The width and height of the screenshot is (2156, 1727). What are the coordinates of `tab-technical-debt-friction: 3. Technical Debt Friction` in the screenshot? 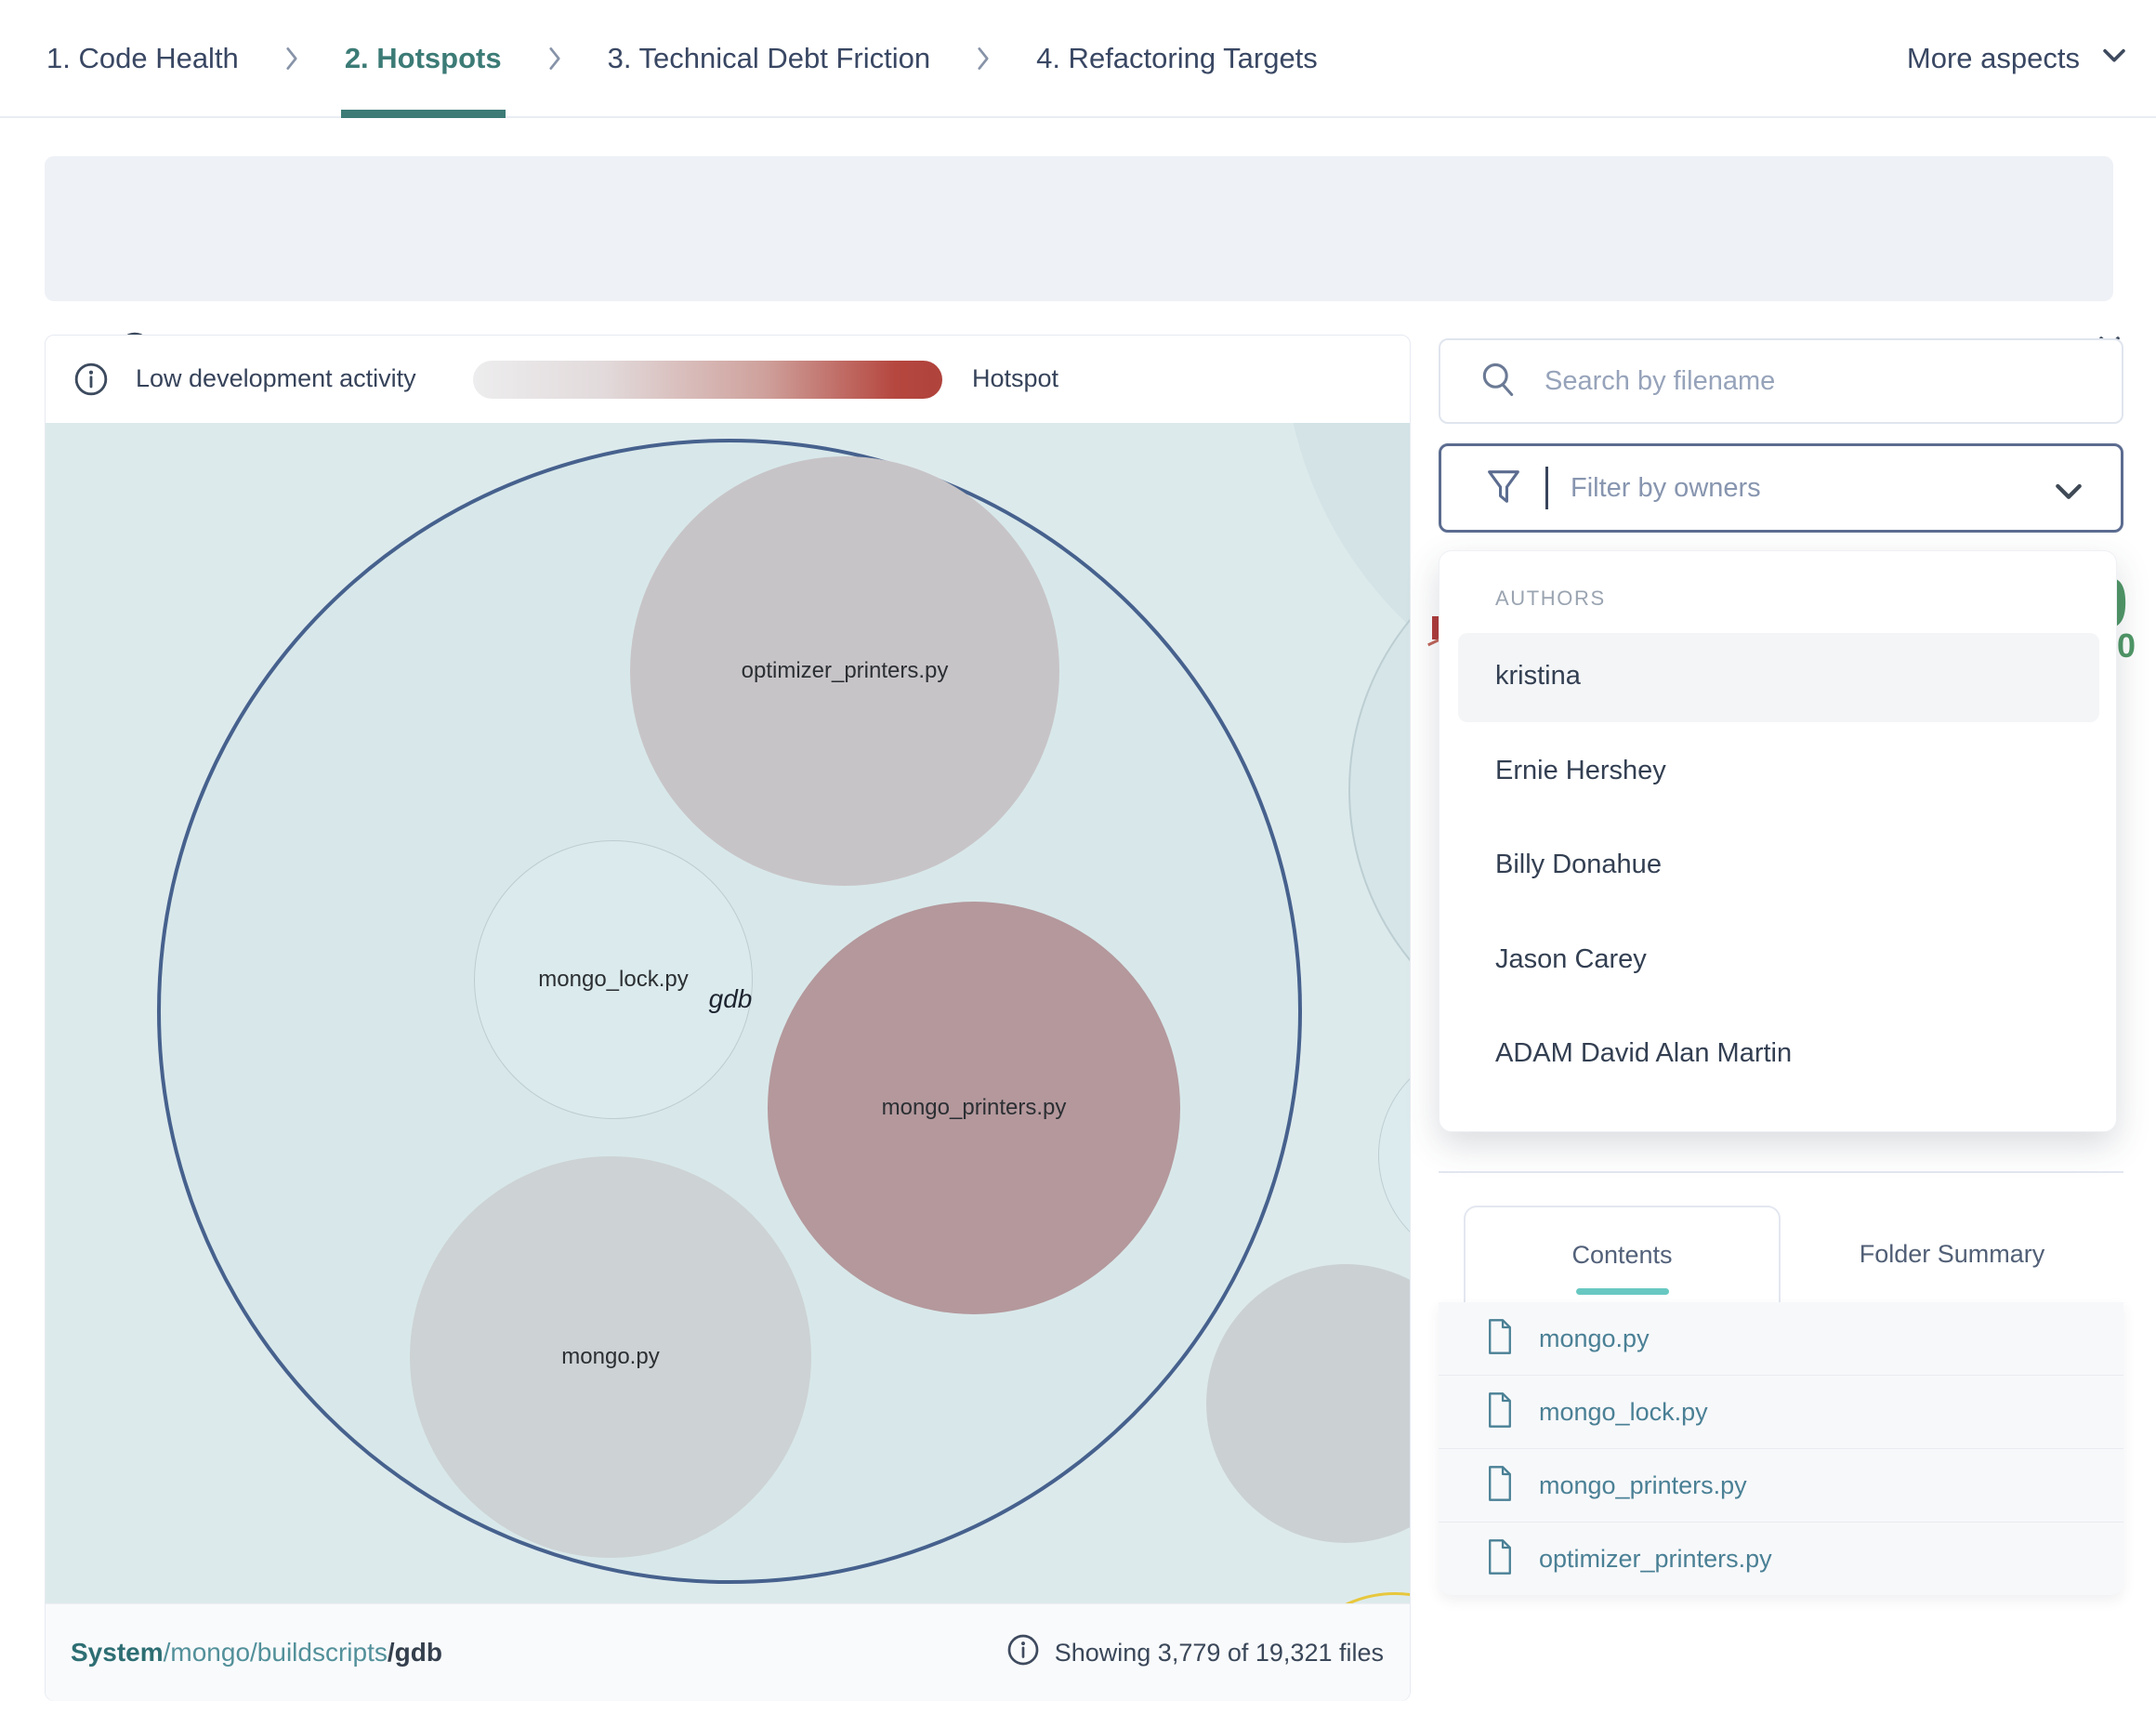 It's located at (769, 57).